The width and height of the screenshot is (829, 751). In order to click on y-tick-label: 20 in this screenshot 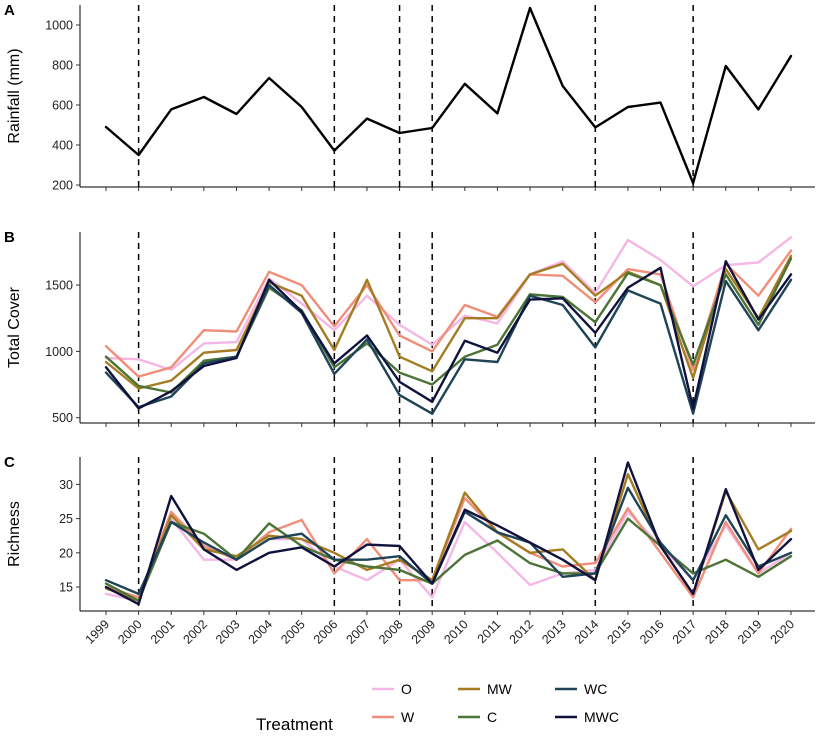, I will do `click(66, 553)`.